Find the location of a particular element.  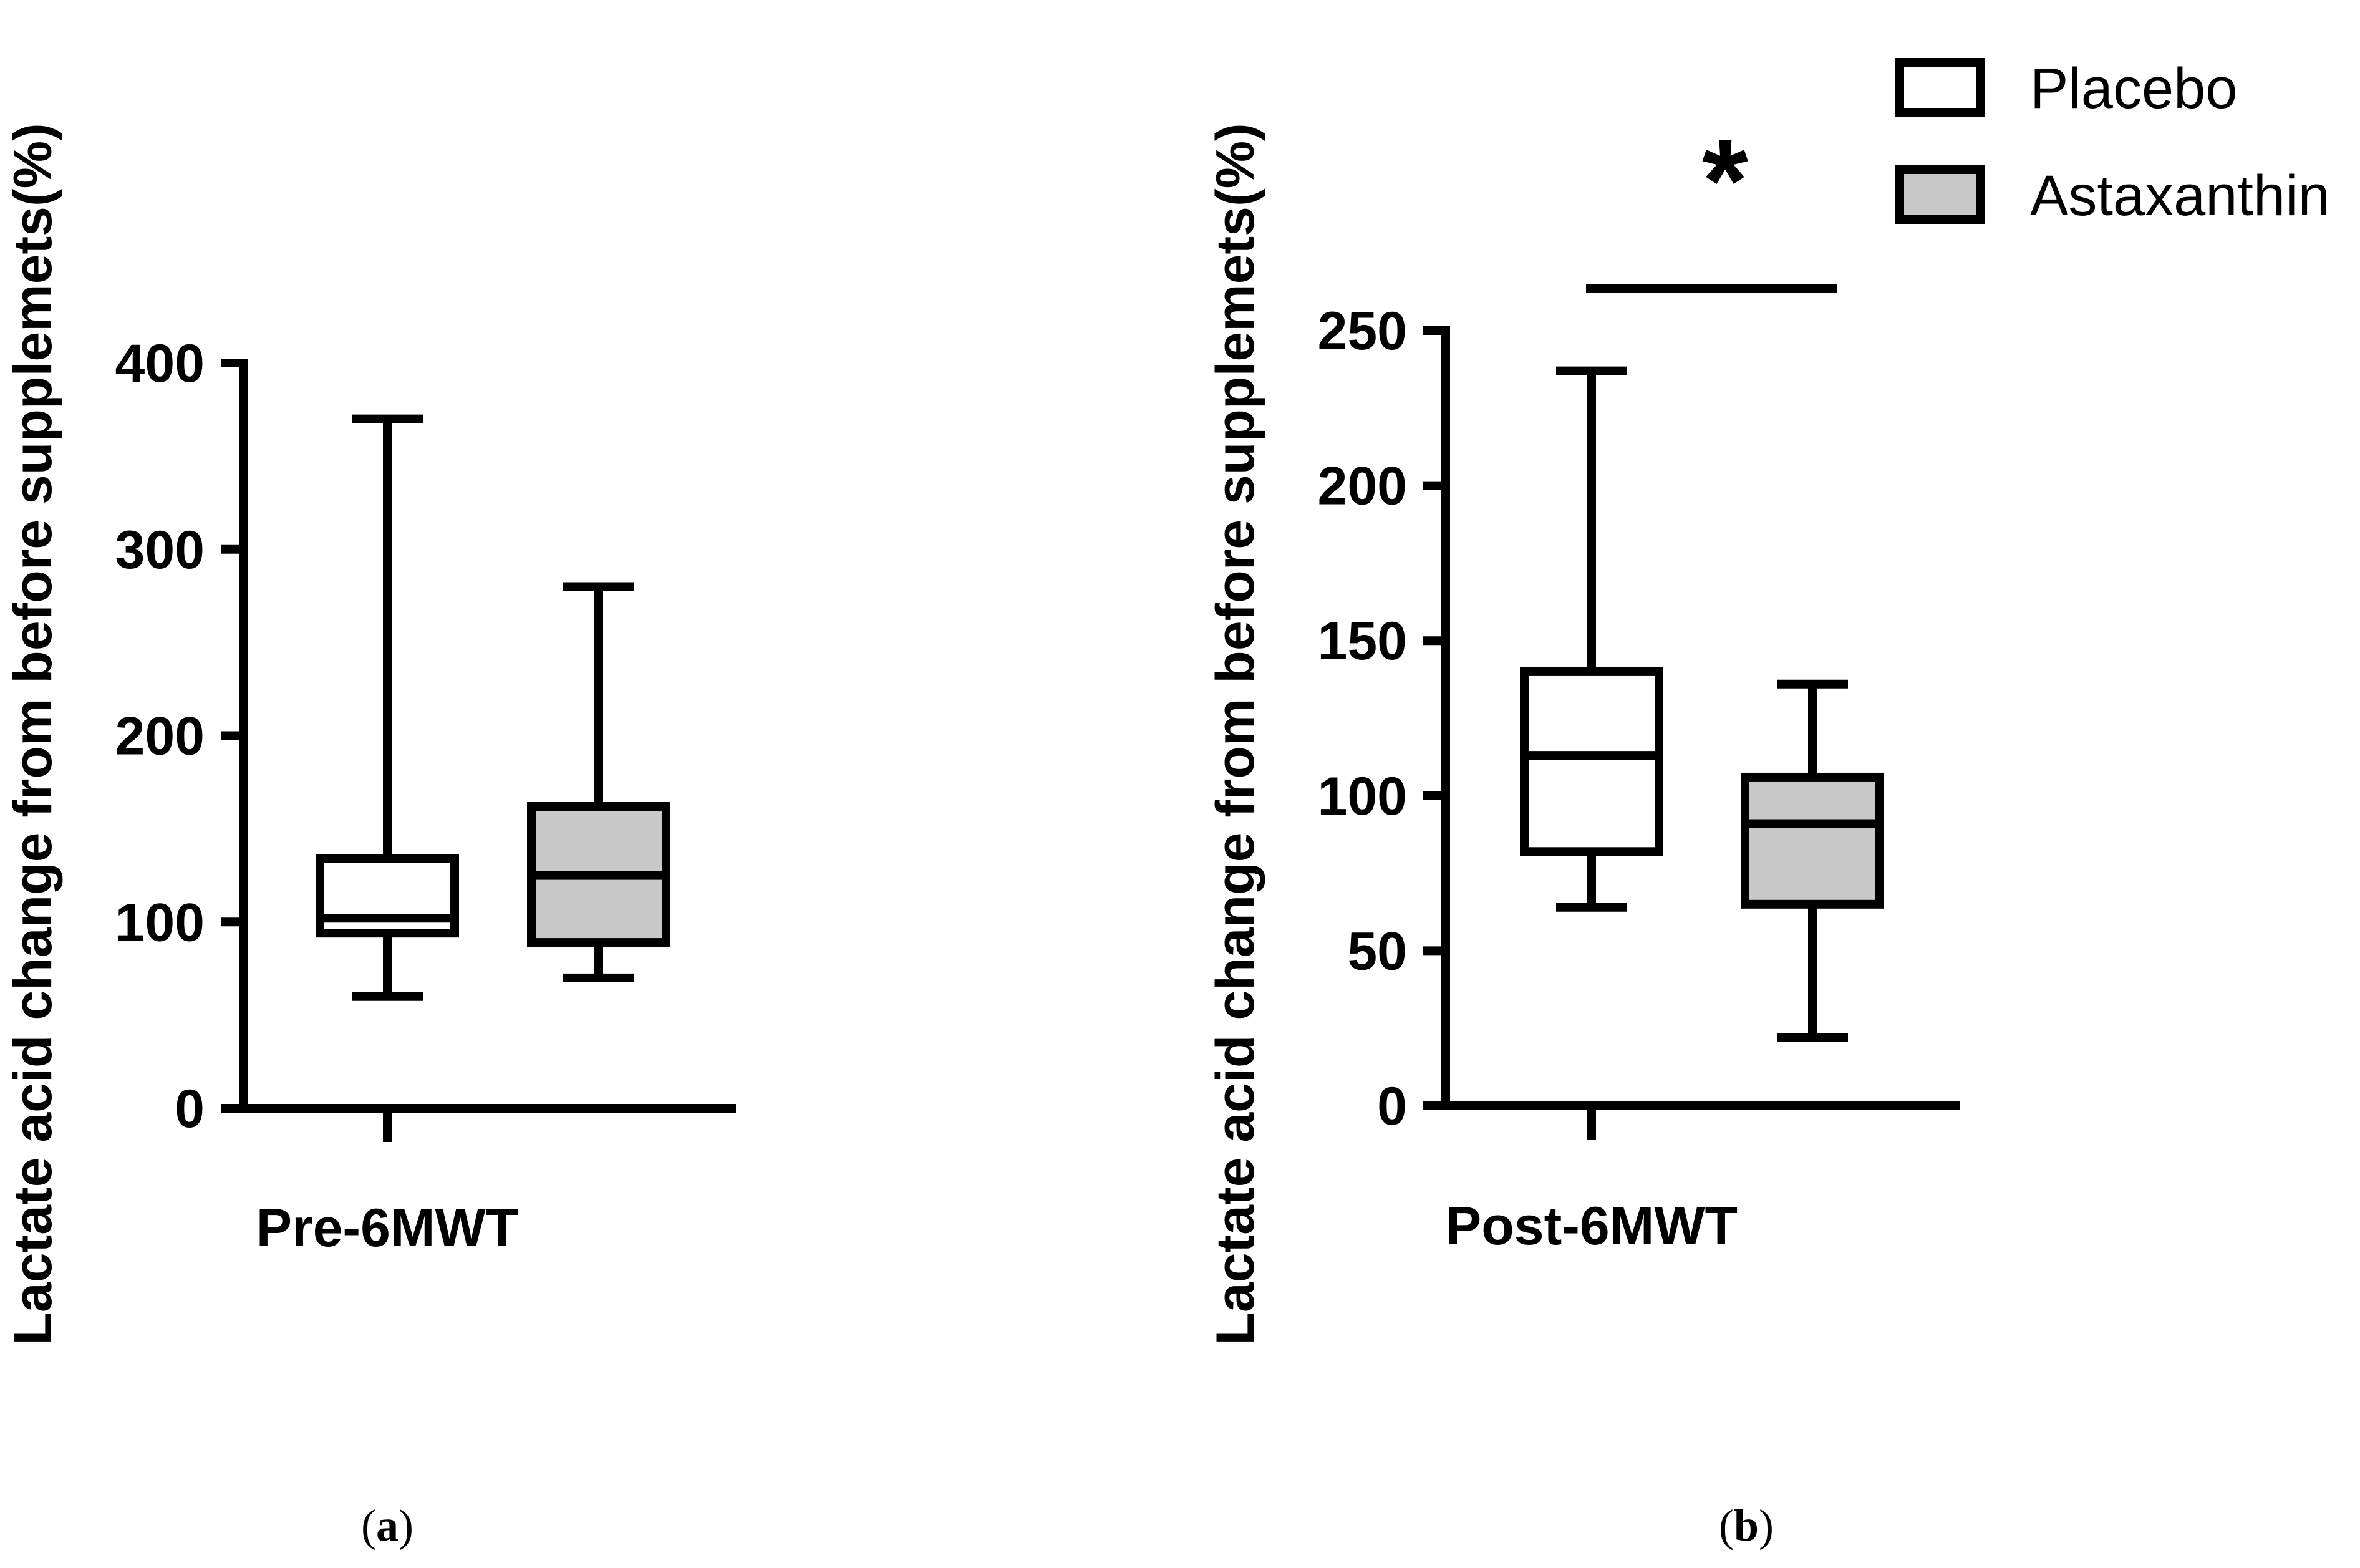

panel-b-placebo-box is located at coordinates (1591, 761).